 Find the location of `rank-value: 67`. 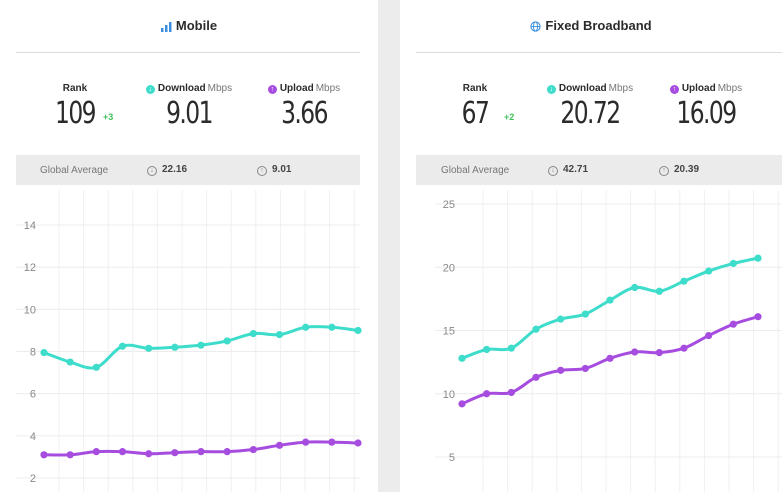

rank-value: 67 is located at coordinates (475, 113).